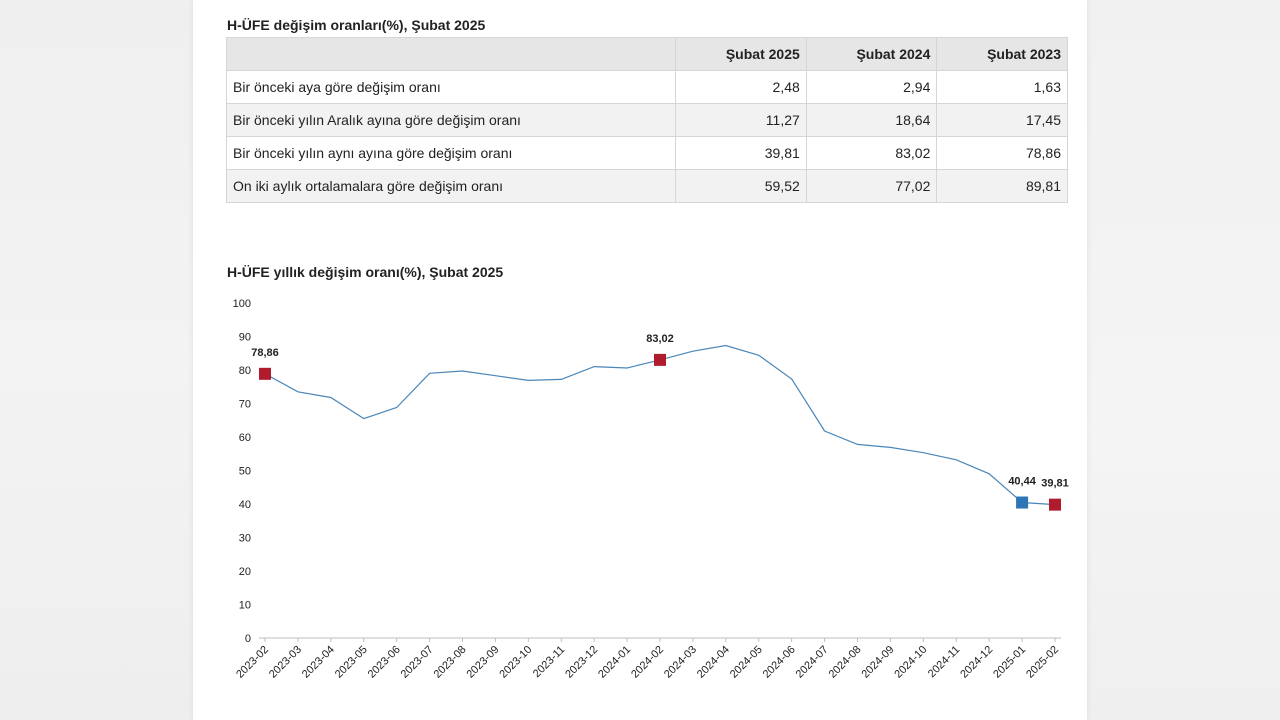  Describe the element at coordinates (1002, 186) in the screenshot. I see `table-cell: 89,81` at that location.